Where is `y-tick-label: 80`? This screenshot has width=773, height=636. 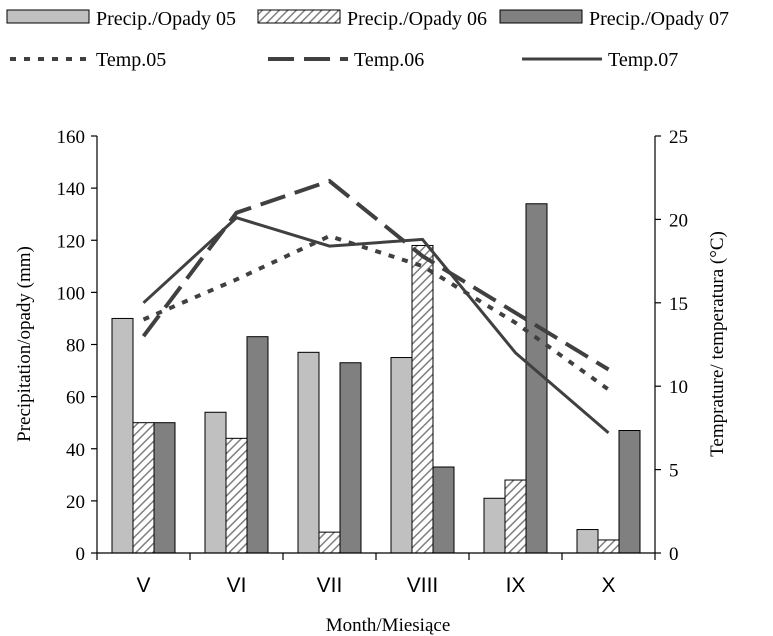
y-tick-label: 80 is located at coordinates (75, 346).